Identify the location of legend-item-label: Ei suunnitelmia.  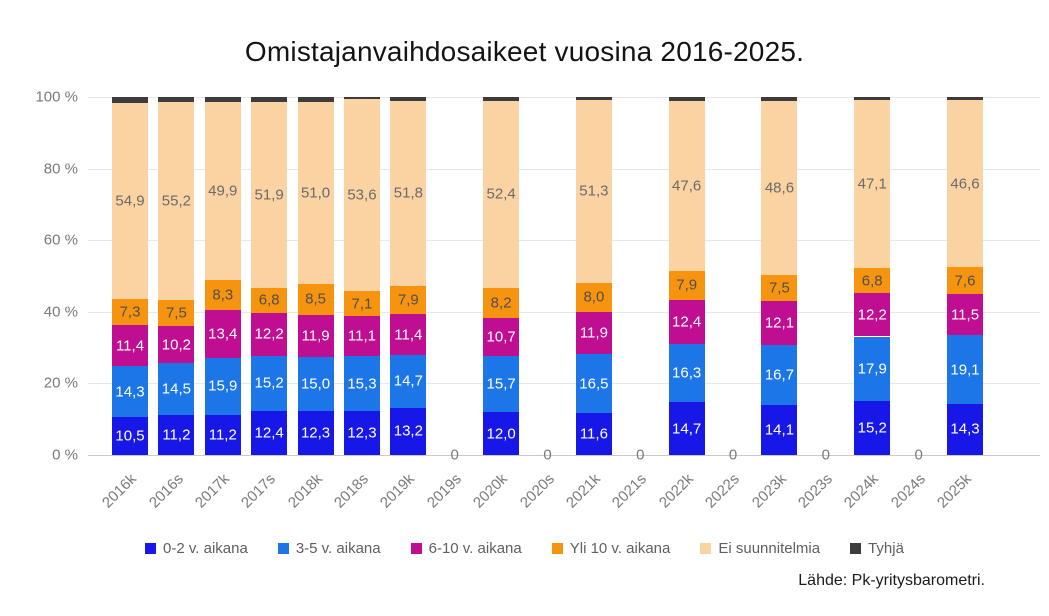
(769, 548).